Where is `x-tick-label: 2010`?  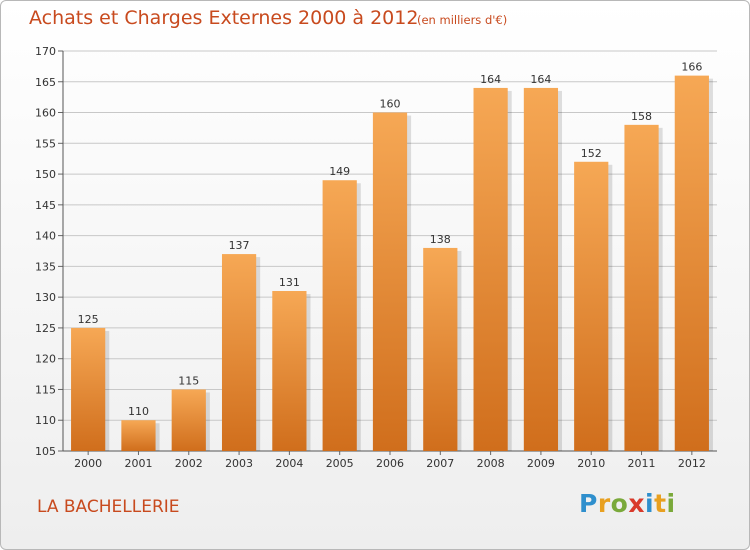
x-tick-label: 2010 is located at coordinates (591, 463).